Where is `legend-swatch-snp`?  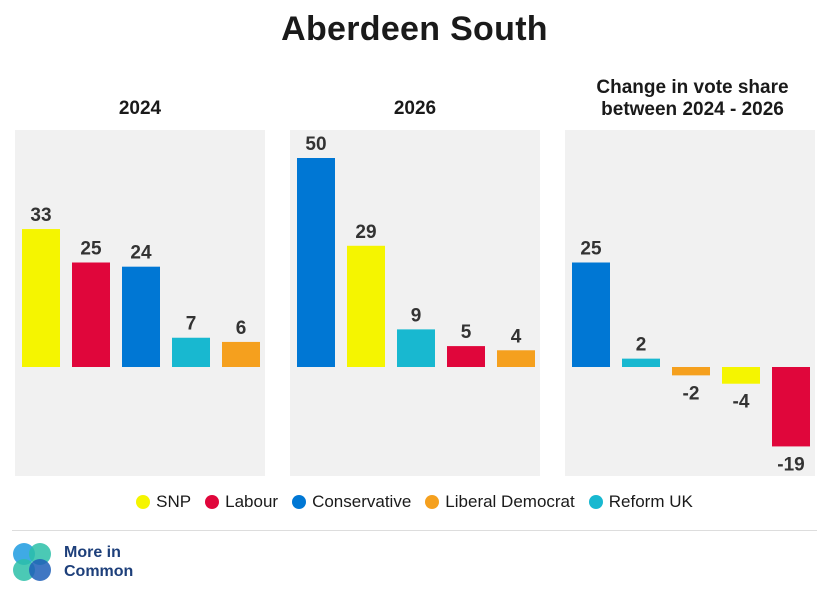
legend-swatch-snp is located at coordinates (143, 502).